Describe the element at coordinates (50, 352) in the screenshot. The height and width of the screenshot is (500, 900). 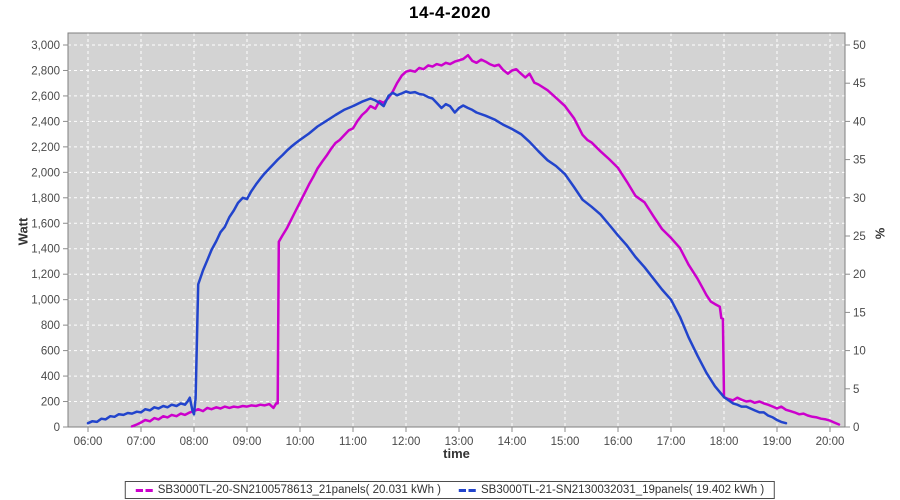
I see `svg-text: 600` at that location.